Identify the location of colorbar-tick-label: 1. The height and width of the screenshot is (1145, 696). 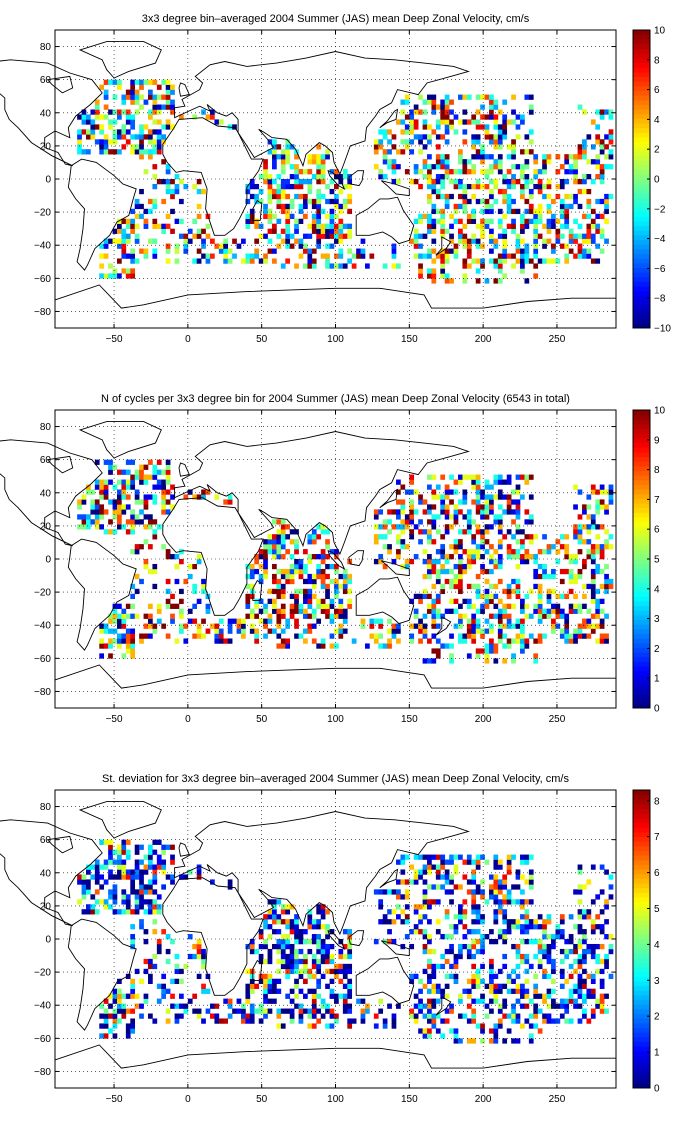
(657, 679).